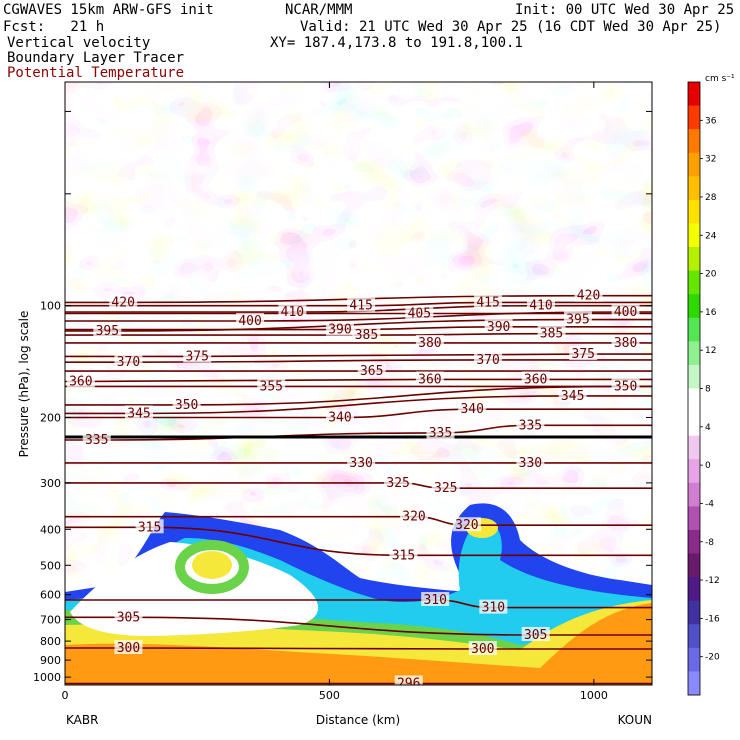  What do you see at coordinates (708, 466) in the screenshot?
I see `colorbar-label: 0` at bounding box center [708, 466].